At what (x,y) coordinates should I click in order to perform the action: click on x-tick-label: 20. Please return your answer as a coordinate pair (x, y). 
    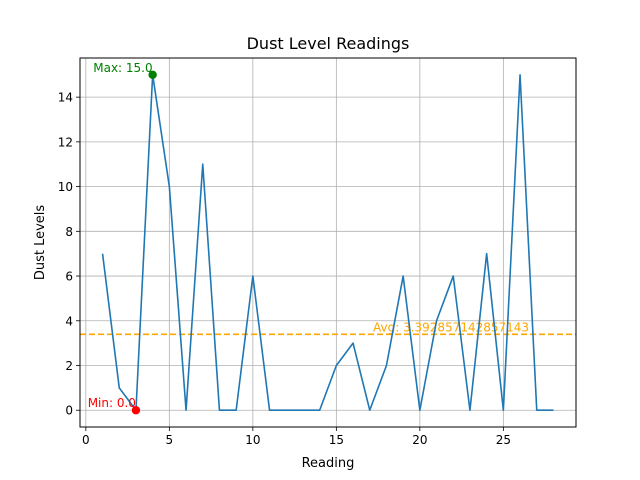
    Looking at the image, I should click on (419, 440).